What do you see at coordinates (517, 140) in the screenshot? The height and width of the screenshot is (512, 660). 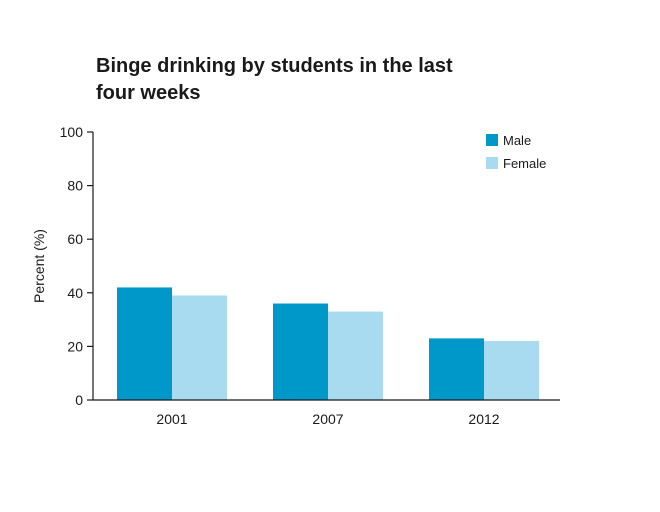 I see `legend-label-male: Male` at bounding box center [517, 140].